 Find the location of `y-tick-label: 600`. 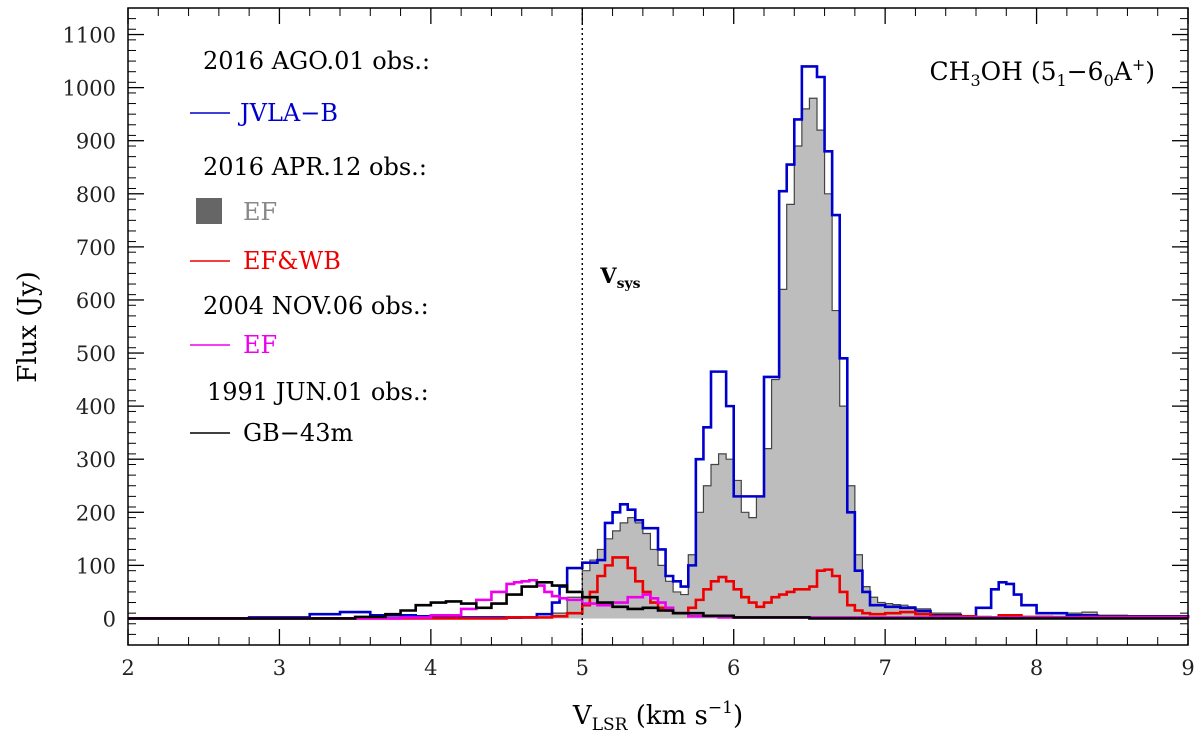

y-tick-label: 600 is located at coordinates (96, 301).